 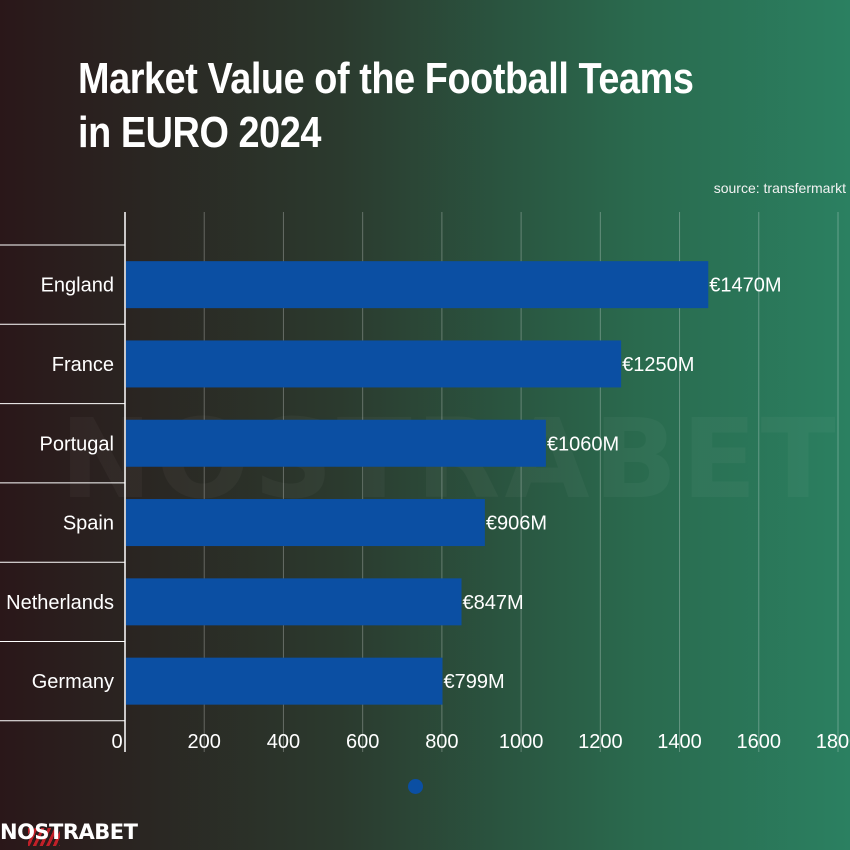 What do you see at coordinates (658, 365) in the screenshot?
I see `data-label: €1250M` at bounding box center [658, 365].